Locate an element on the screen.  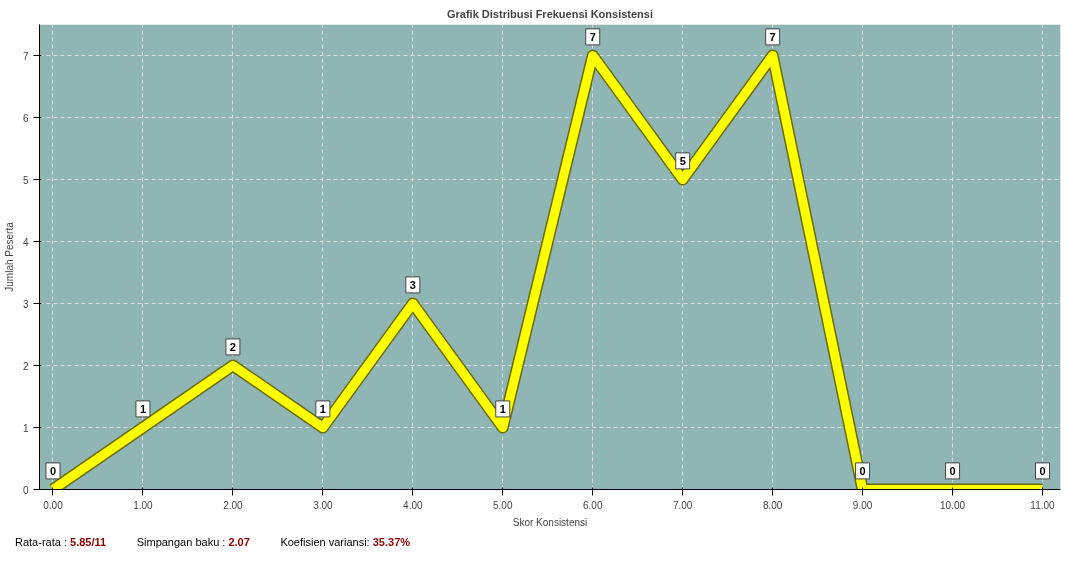
x-tick-label: 8.00 is located at coordinates (772, 505).